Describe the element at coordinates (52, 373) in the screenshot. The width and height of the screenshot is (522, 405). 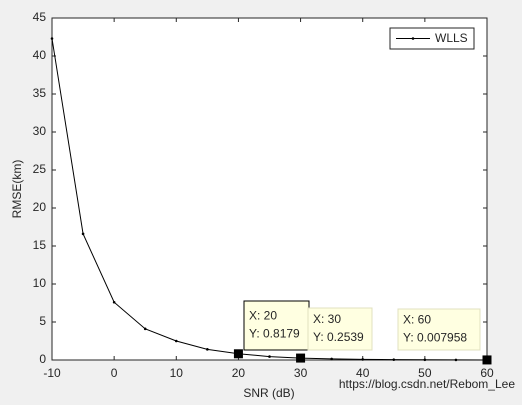
I see `x-tick-label: -10` at that location.